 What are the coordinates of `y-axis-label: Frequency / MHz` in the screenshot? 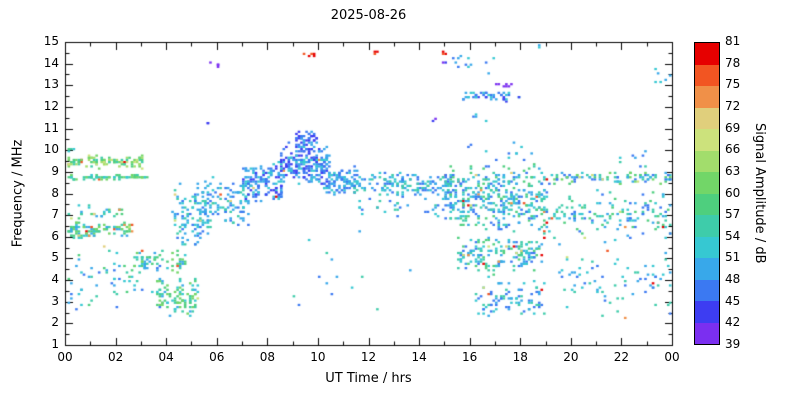 It's located at (18, 193).